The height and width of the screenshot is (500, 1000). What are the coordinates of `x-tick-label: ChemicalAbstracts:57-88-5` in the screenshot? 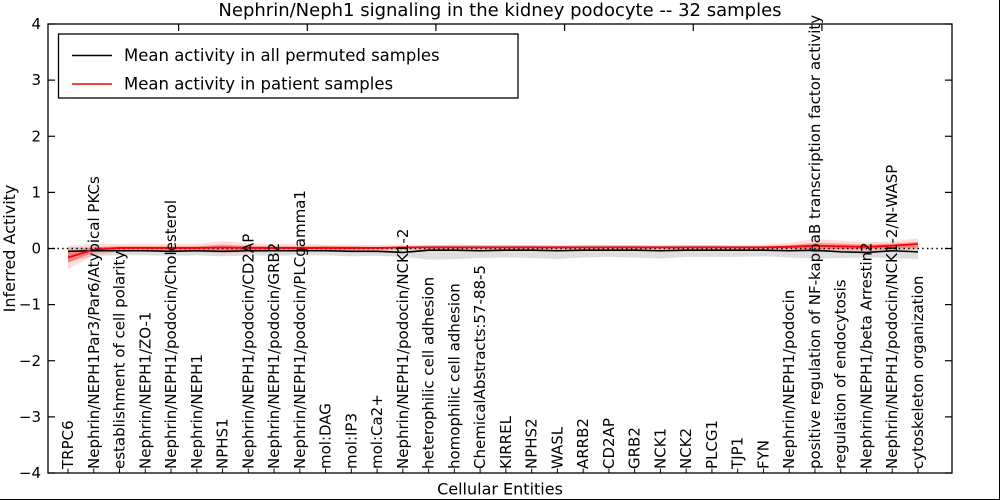 It's located at (480, 367).